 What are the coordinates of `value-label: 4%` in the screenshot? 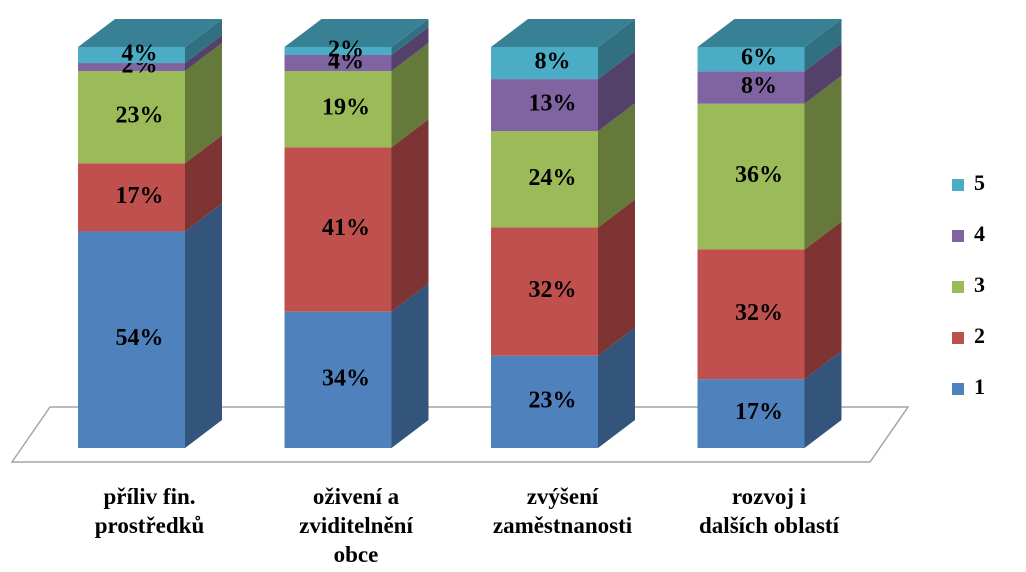 It's located at (140, 54).